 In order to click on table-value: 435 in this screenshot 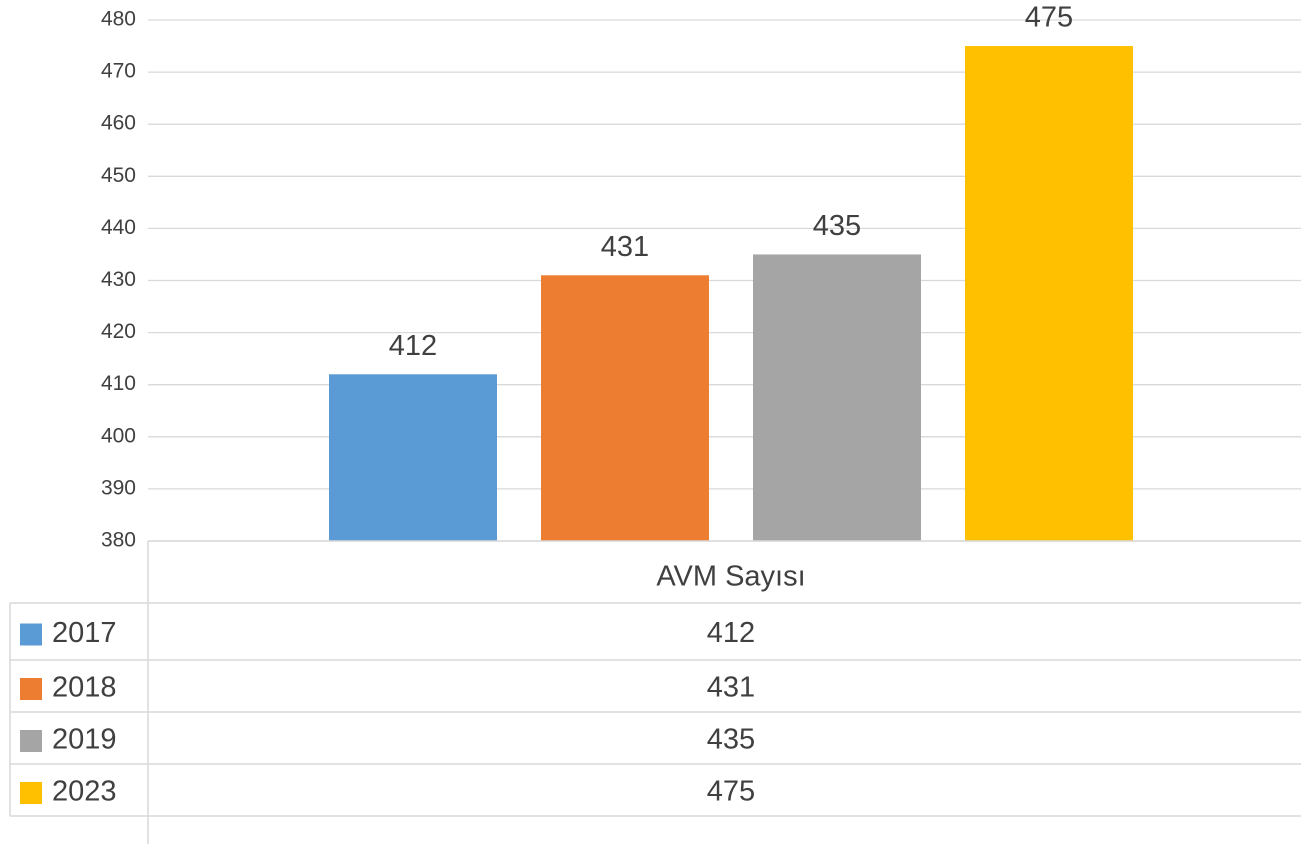, I will do `click(731, 740)`.